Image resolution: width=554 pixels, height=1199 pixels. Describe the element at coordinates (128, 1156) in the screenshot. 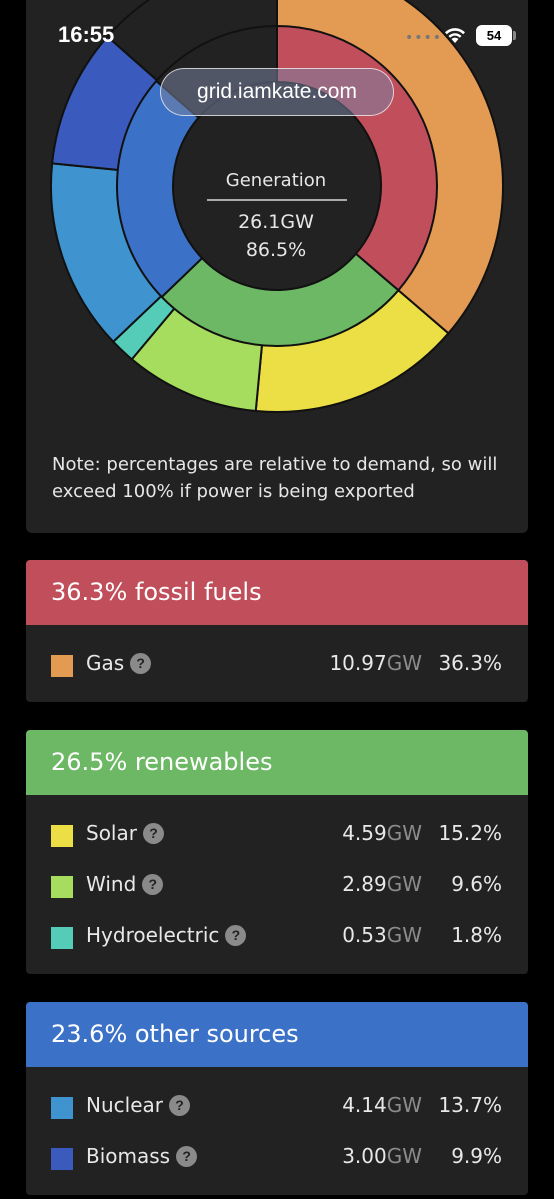

I see `source-name: Biomass` at that location.